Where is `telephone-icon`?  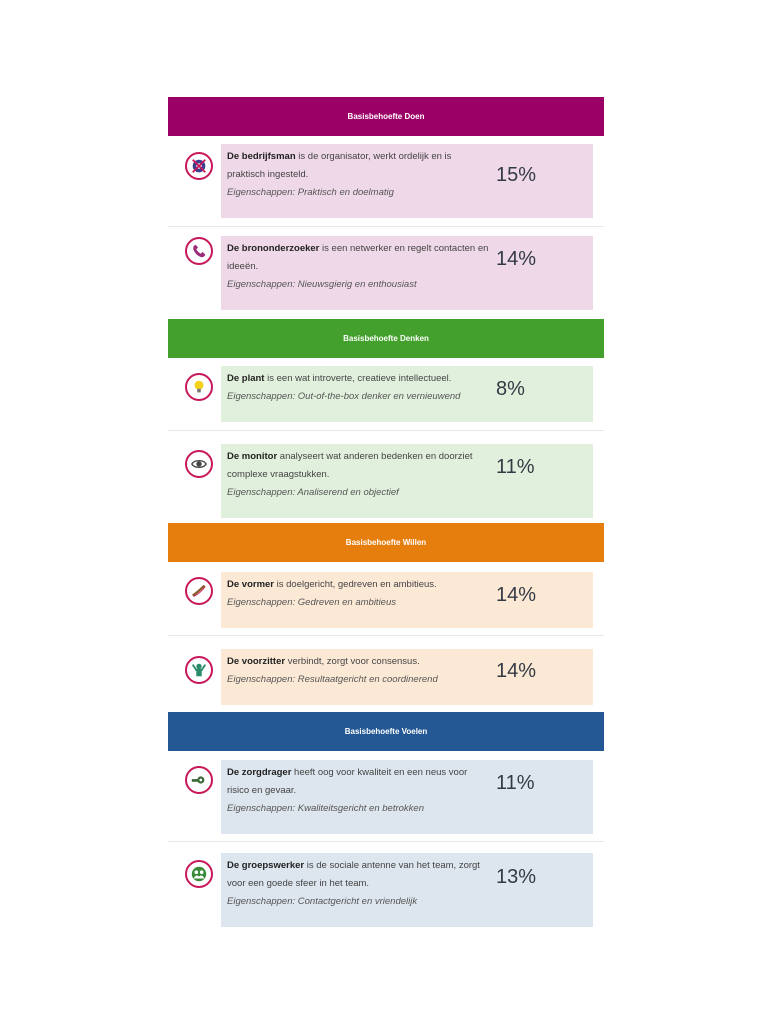 telephone-icon is located at coordinates (199, 251).